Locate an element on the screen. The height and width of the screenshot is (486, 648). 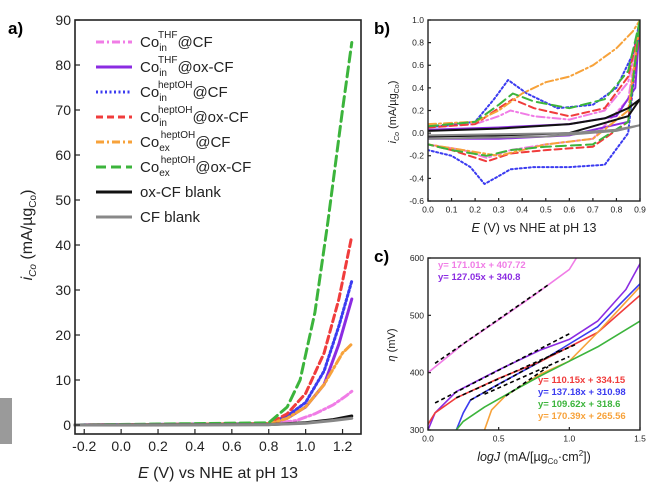
panel-b-ytick-label-5: 0.4 is located at coordinates (418, 88).